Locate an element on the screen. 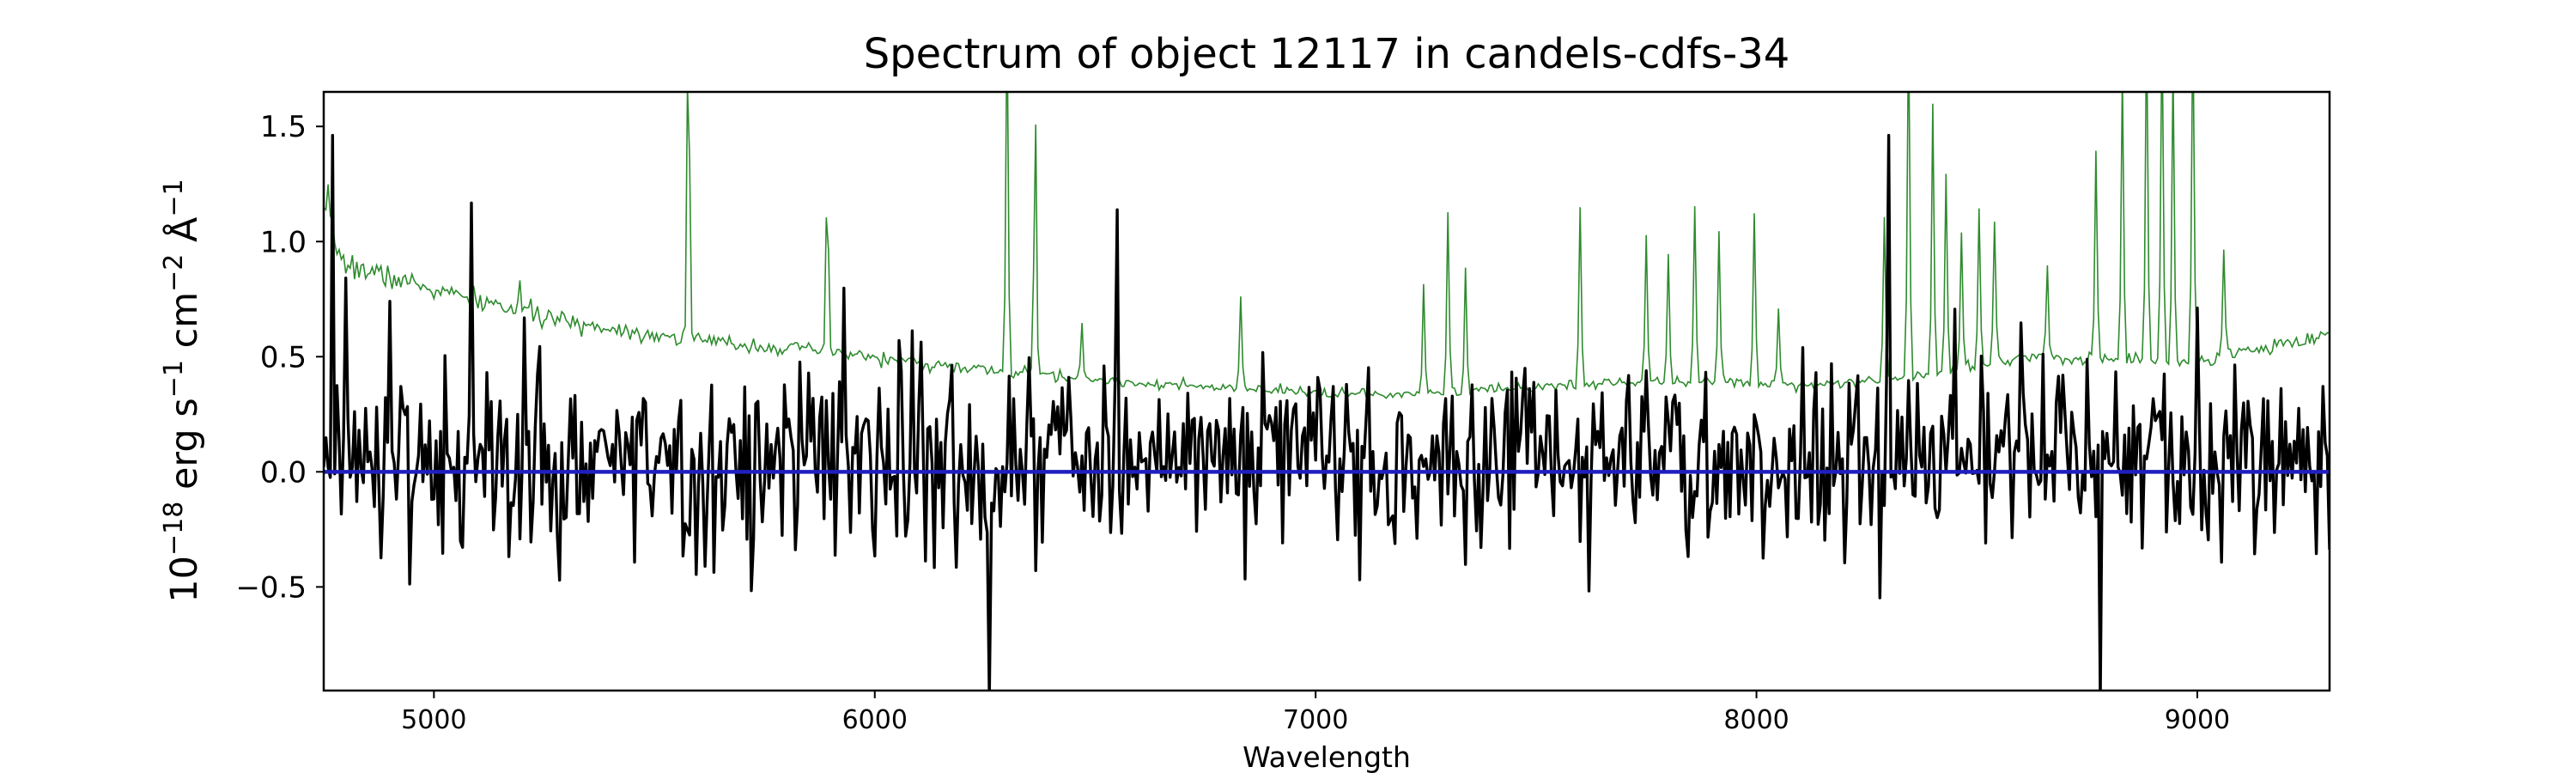 The height and width of the screenshot is (773, 2576). x-tick-label: 9000 is located at coordinates (2197, 720).